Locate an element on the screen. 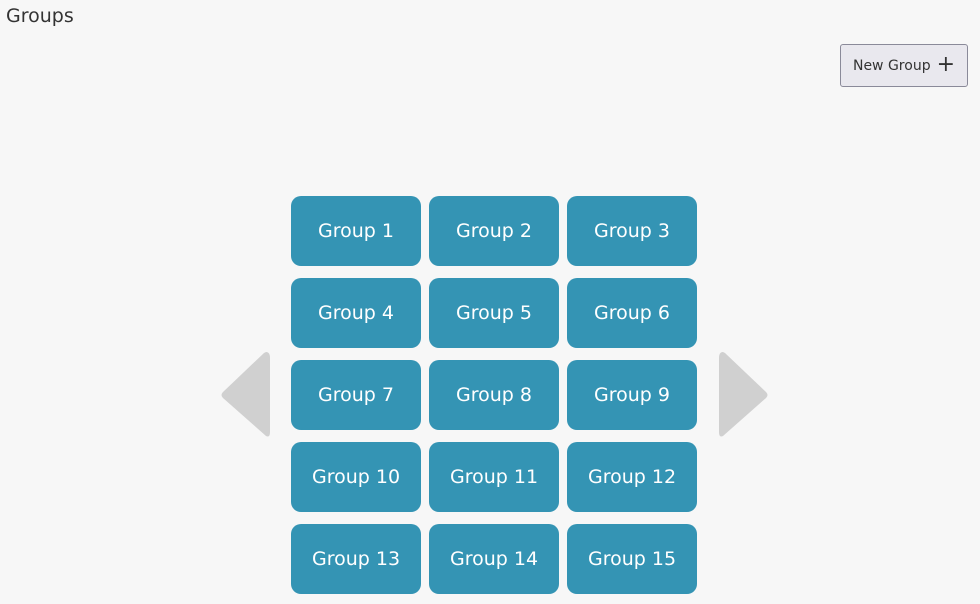 Image resolution: width=980 pixels, height=604 pixels. group-tile: Group 9 is located at coordinates (632, 395).